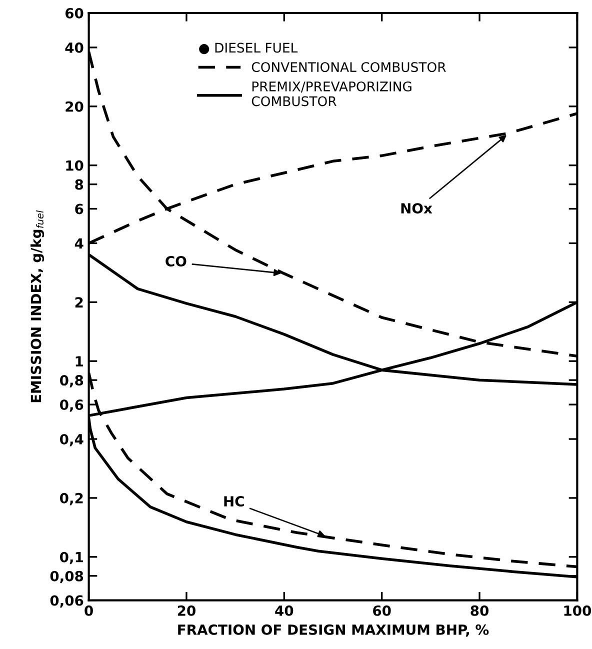 The height and width of the screenshot is (649, 592). Describe the element at coordinates (234, 501) in the screenshot. I see `annotation: HC` at that location.